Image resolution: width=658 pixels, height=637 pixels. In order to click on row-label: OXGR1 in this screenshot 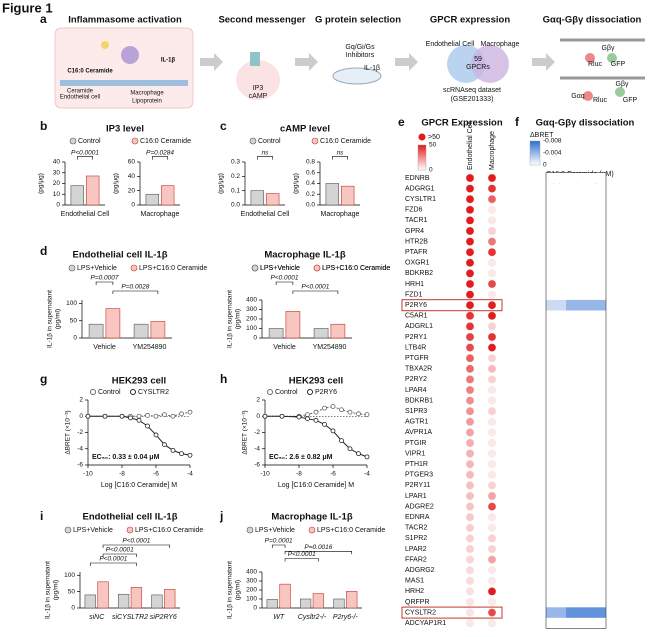, I will do `click(417, 263)`.